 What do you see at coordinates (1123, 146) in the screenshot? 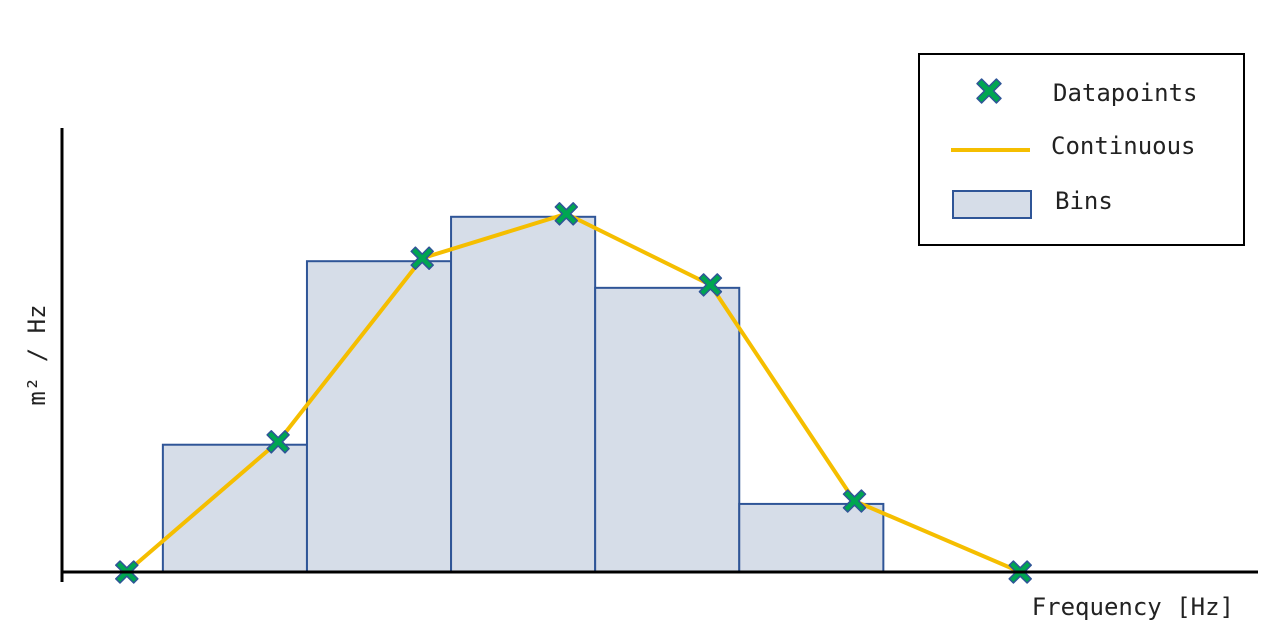
I see `legend-continuous-label: Continuous` at bounding box center [1123, 146].